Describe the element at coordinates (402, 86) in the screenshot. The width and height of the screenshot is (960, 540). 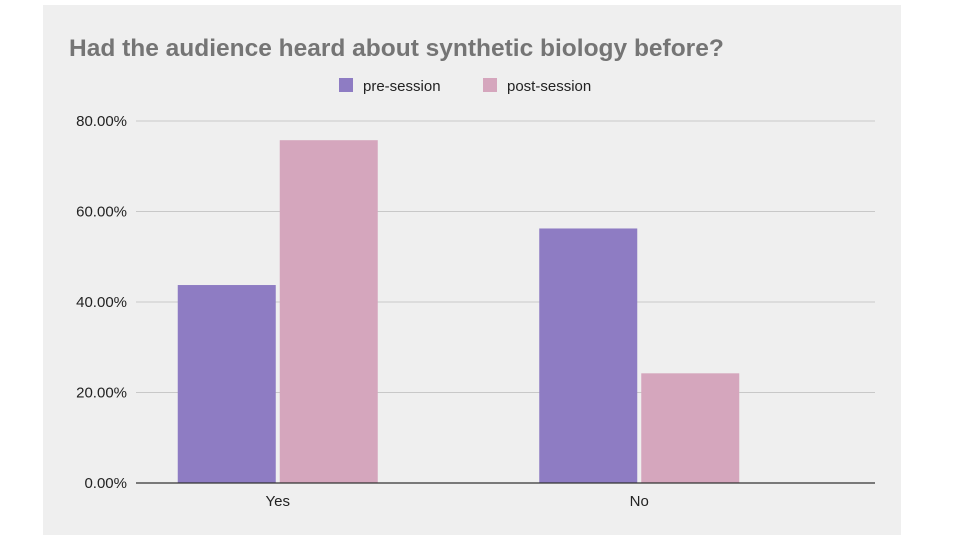
I see `legend-label: pre-session` at that location.